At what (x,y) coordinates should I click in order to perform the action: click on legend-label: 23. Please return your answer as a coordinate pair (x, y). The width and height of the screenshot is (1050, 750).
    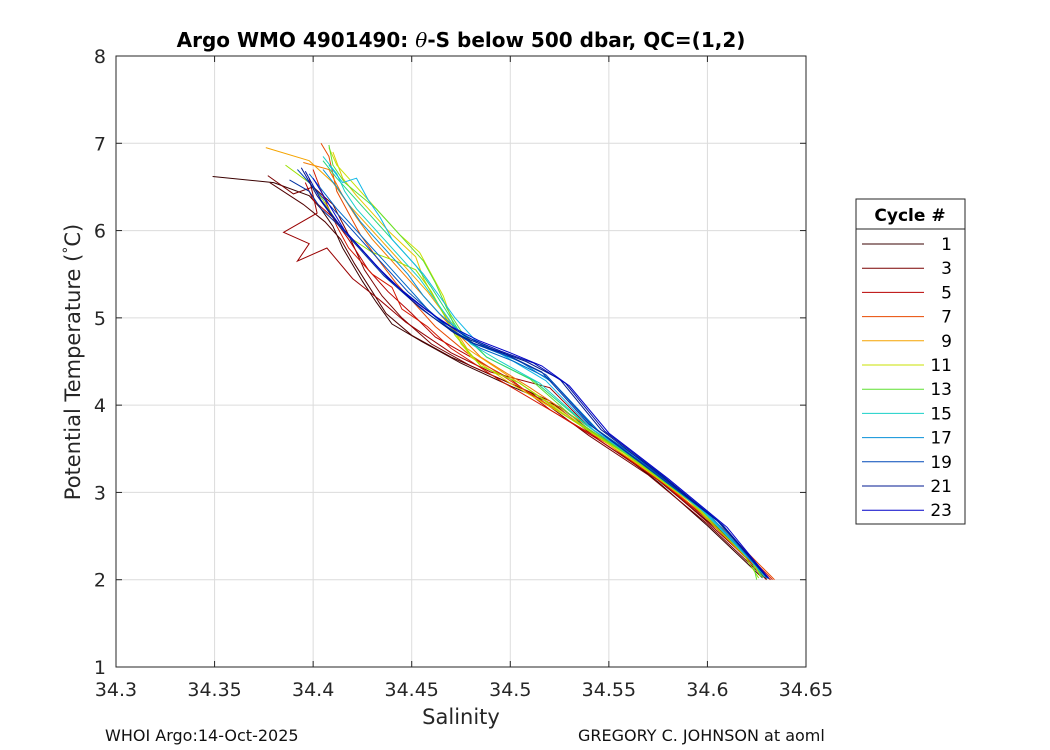
    Looking at the image, I should click on (941, 511).